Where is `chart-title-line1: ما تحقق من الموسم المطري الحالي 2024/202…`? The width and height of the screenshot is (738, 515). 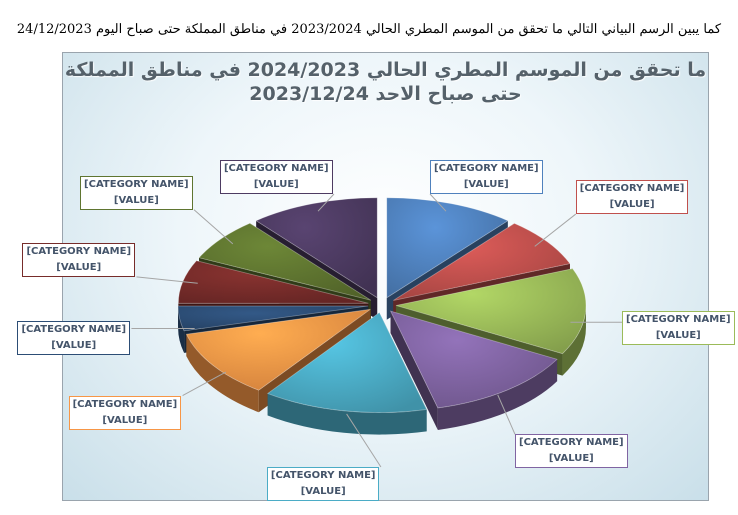
chart-title-line1: ما تحقق من الموسم المطري الحالي 2024/202… is located at coordinates (385, 70).